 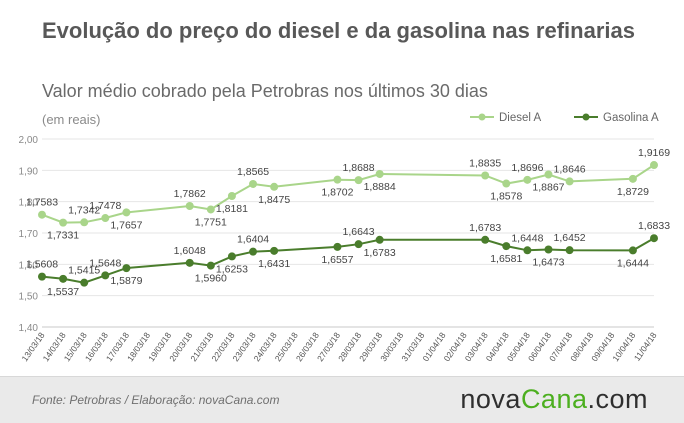 I want to click on y-tick-label: 1,40, so click(x=29, y=328).